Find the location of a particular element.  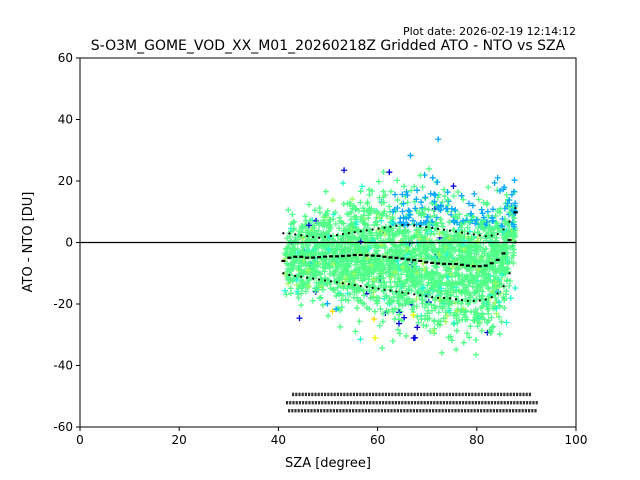

plot-date: Plot date: 2026-02-19 12:14:12 is located at coordinates (489, 31).